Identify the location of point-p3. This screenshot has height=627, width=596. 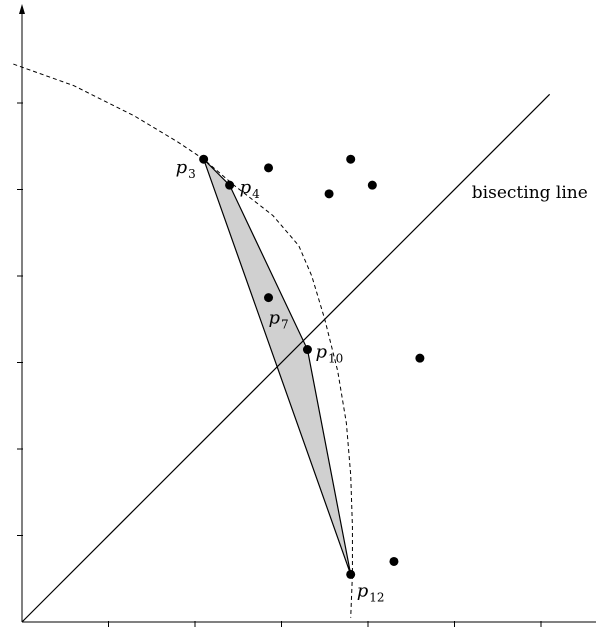
(204, 159).